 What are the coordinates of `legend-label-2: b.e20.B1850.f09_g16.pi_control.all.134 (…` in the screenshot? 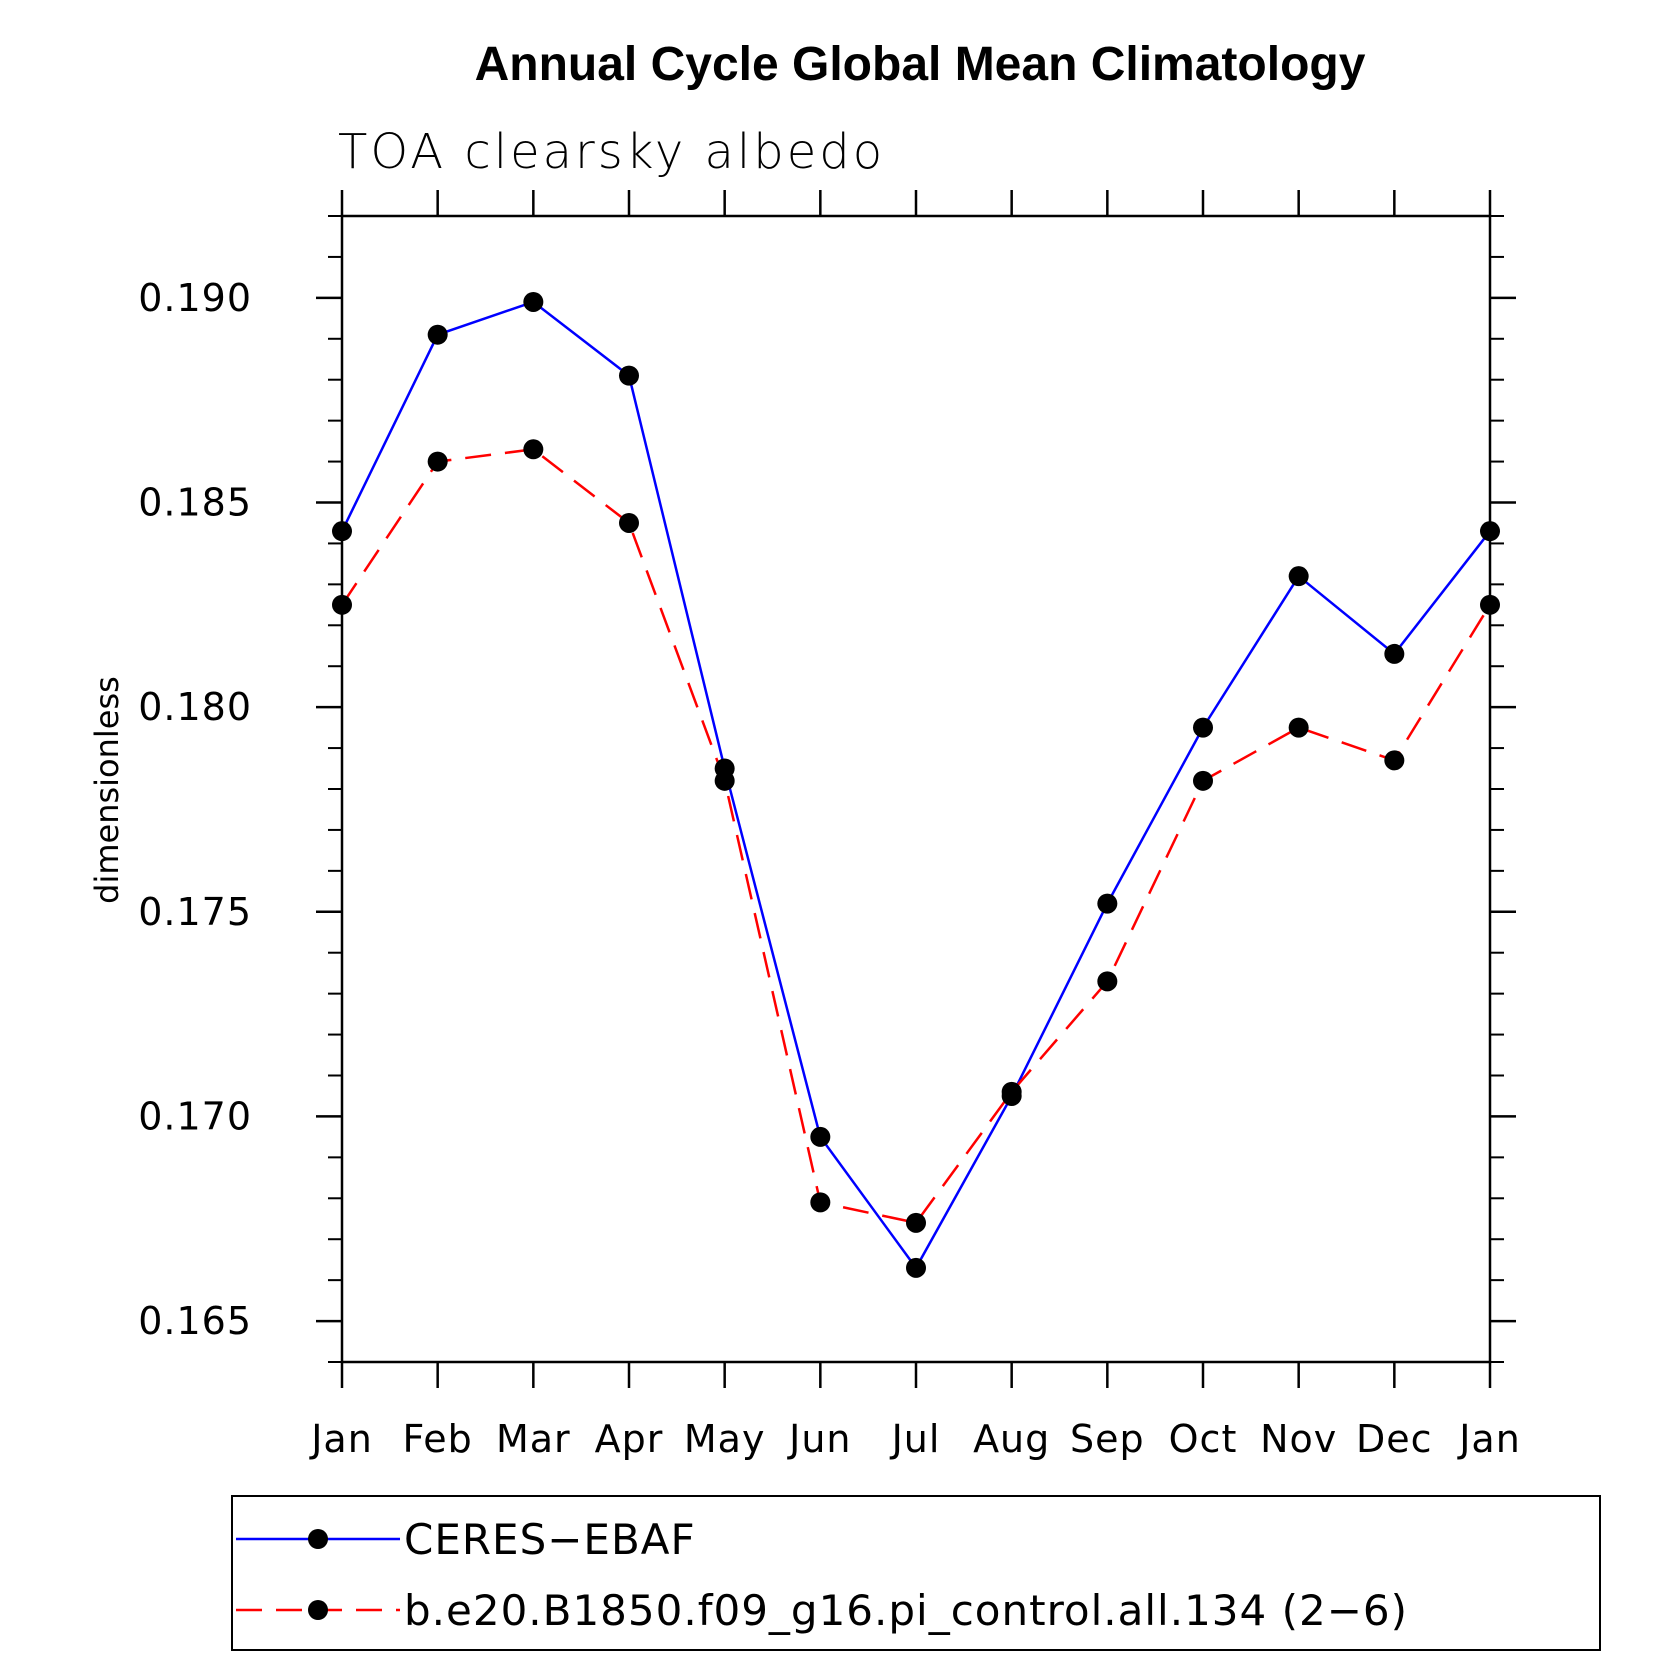 It's located at (906, 1610).